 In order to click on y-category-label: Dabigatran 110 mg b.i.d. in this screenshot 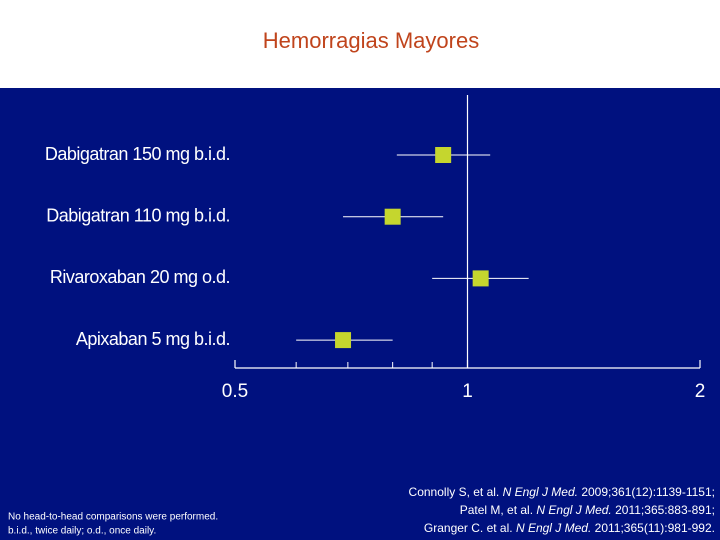, I will do `click(138, 215)`.